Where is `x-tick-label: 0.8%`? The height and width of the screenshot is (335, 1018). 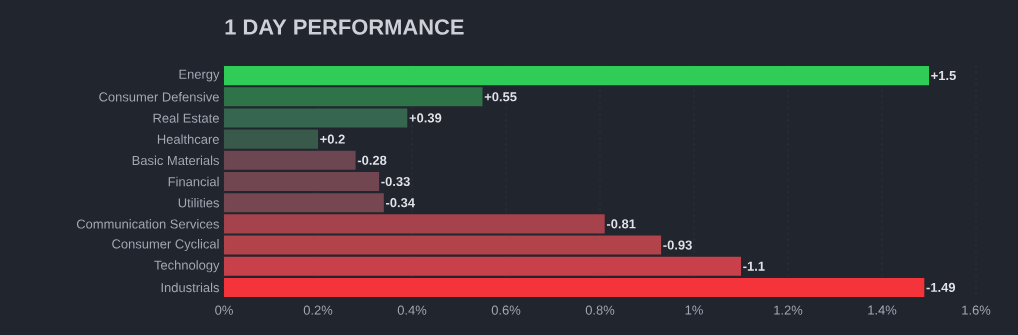
x-tick-label: 0.8% is located at coordinates (600, 310).